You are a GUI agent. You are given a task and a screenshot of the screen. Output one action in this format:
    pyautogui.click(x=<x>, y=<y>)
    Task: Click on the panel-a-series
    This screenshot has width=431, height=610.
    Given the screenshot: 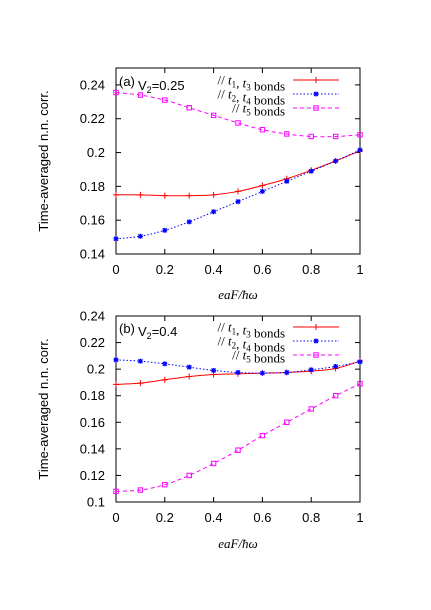 What is the action you would take?
    pyautogui.click(x=238, y=165)
    